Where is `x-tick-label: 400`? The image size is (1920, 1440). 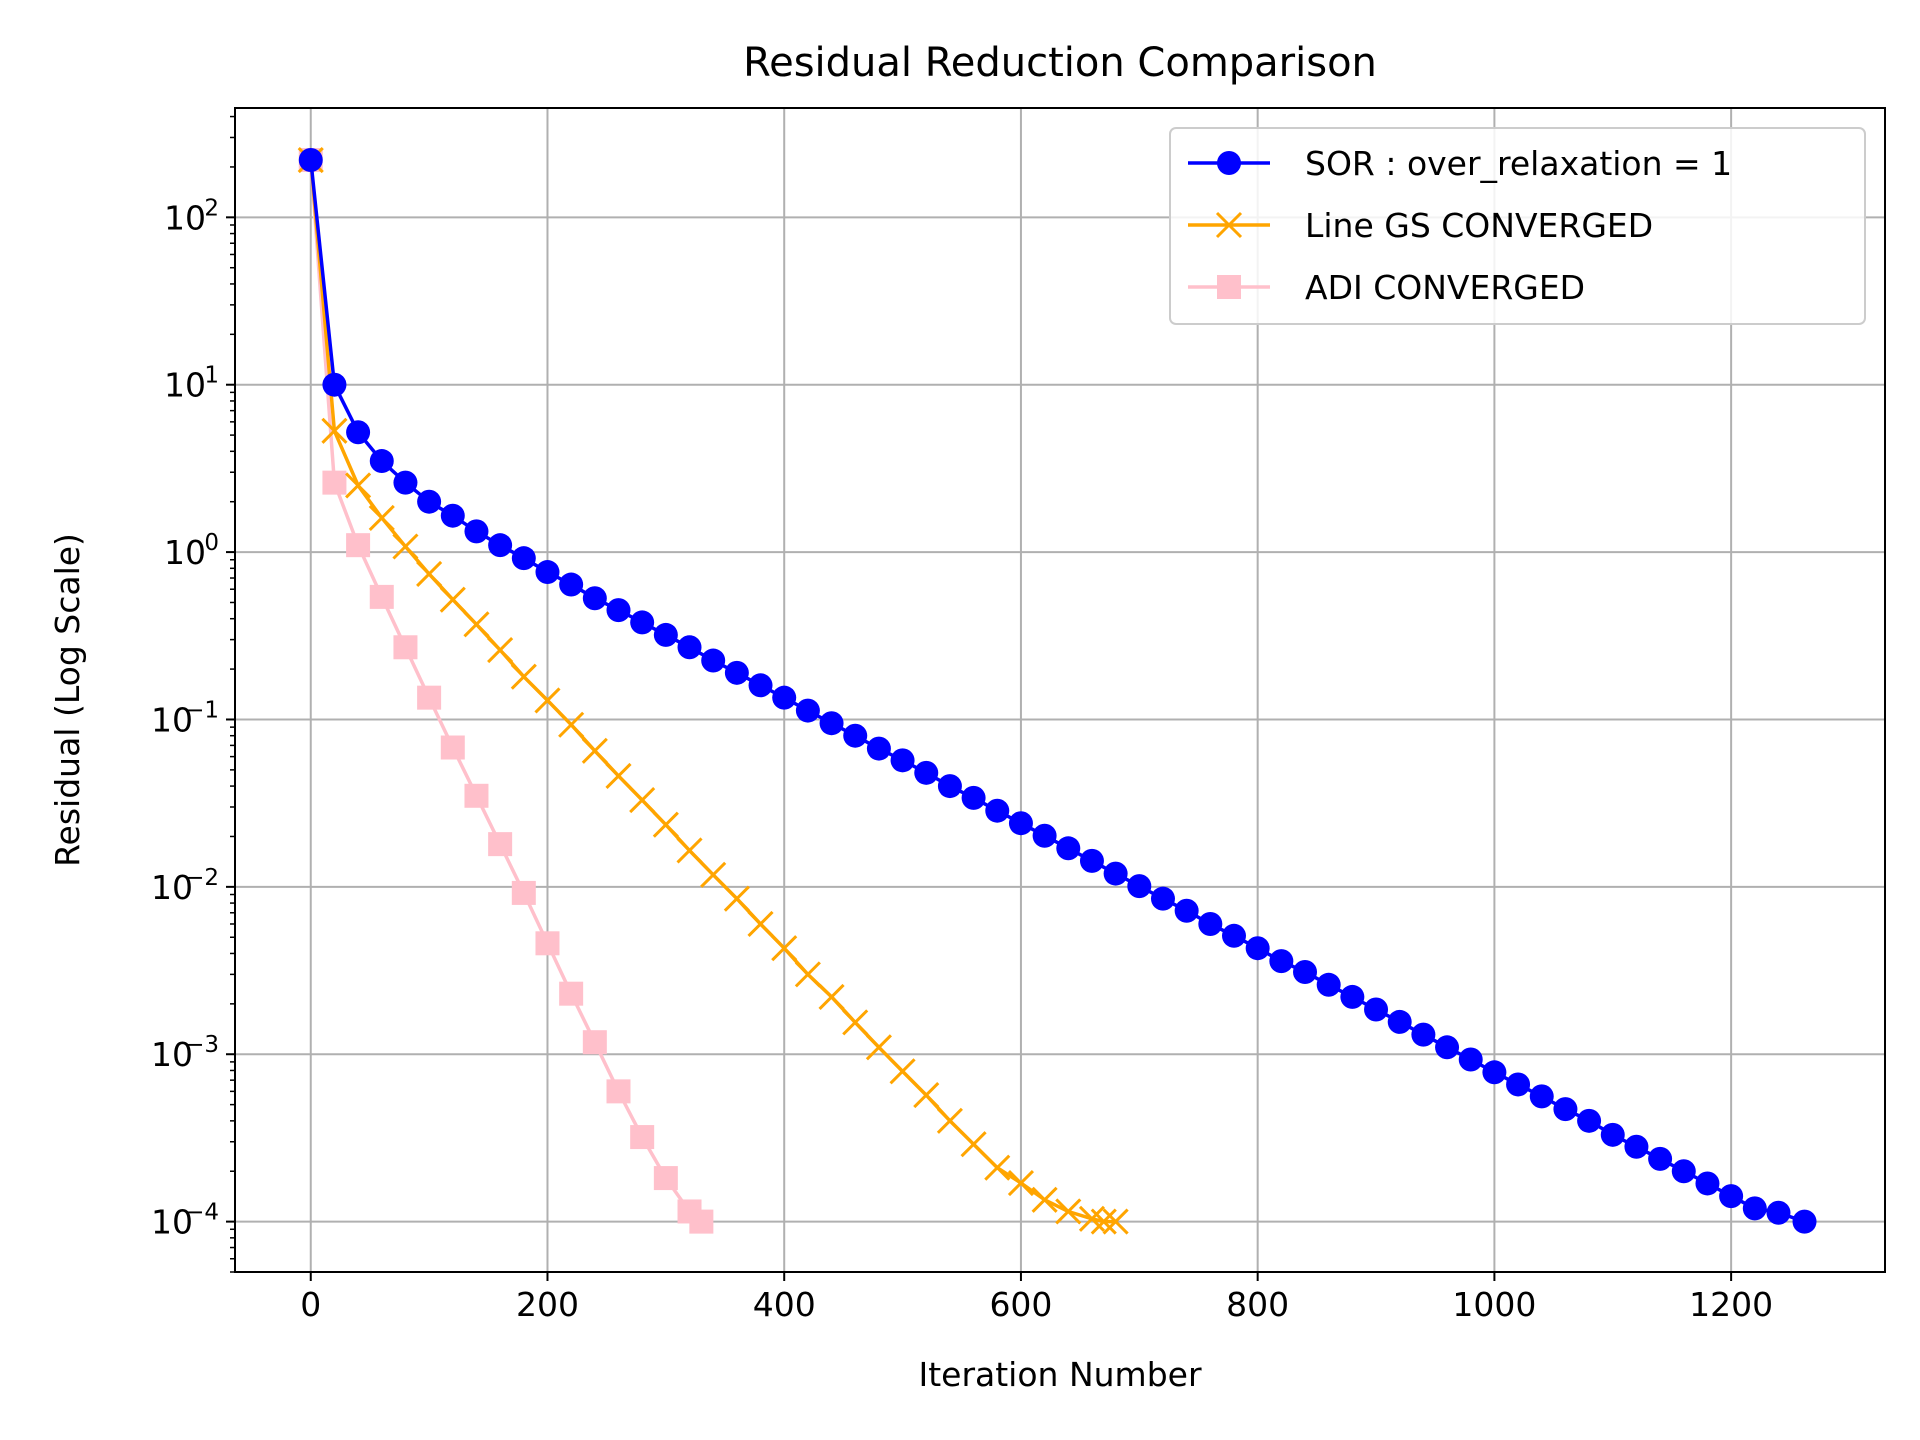
x-tick-label: 400 is located at coordinates (784, 1304).